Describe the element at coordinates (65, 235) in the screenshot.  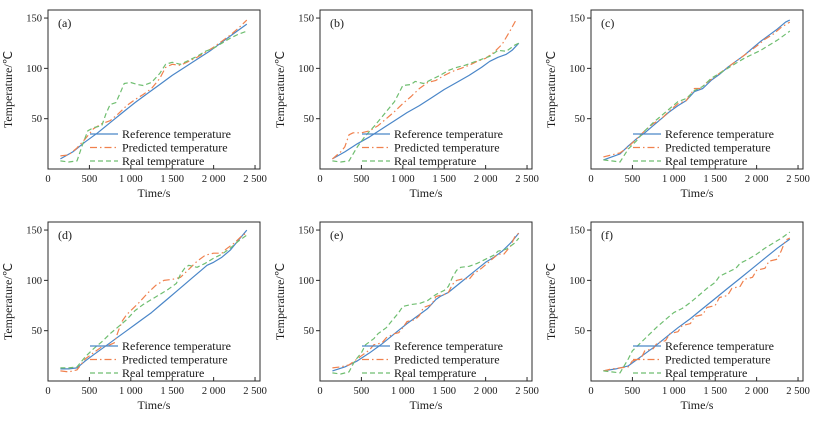
I see `panel-label: (d)` at that location.